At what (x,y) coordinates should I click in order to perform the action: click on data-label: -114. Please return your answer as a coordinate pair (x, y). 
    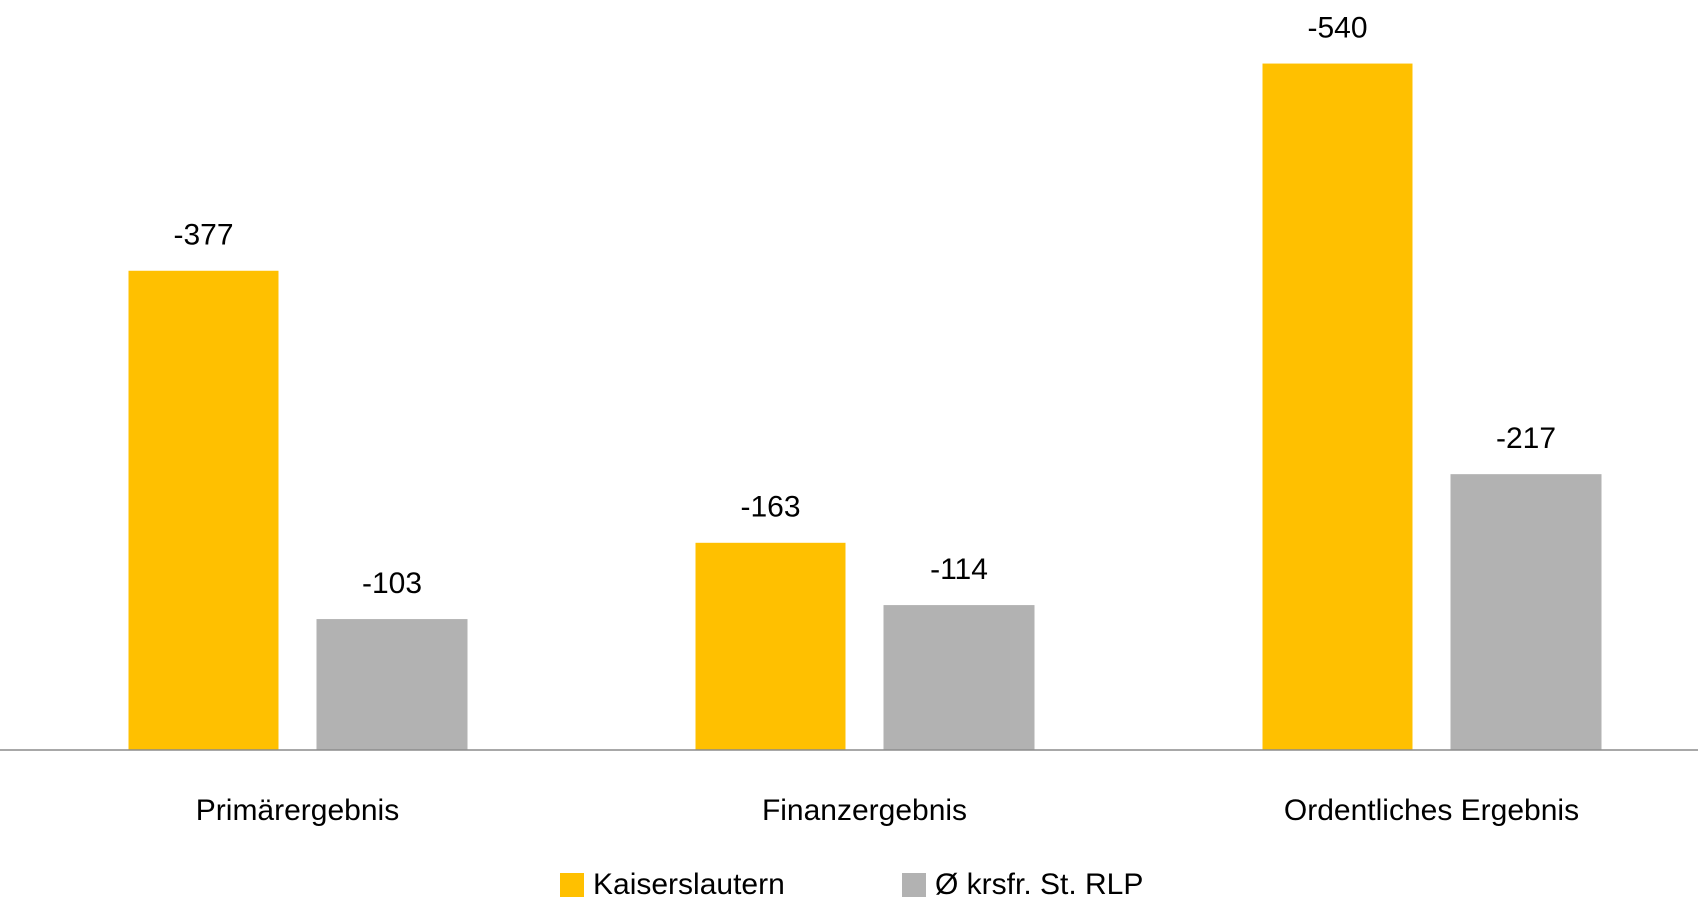
    Looking at the image, I should click on (959, 569).